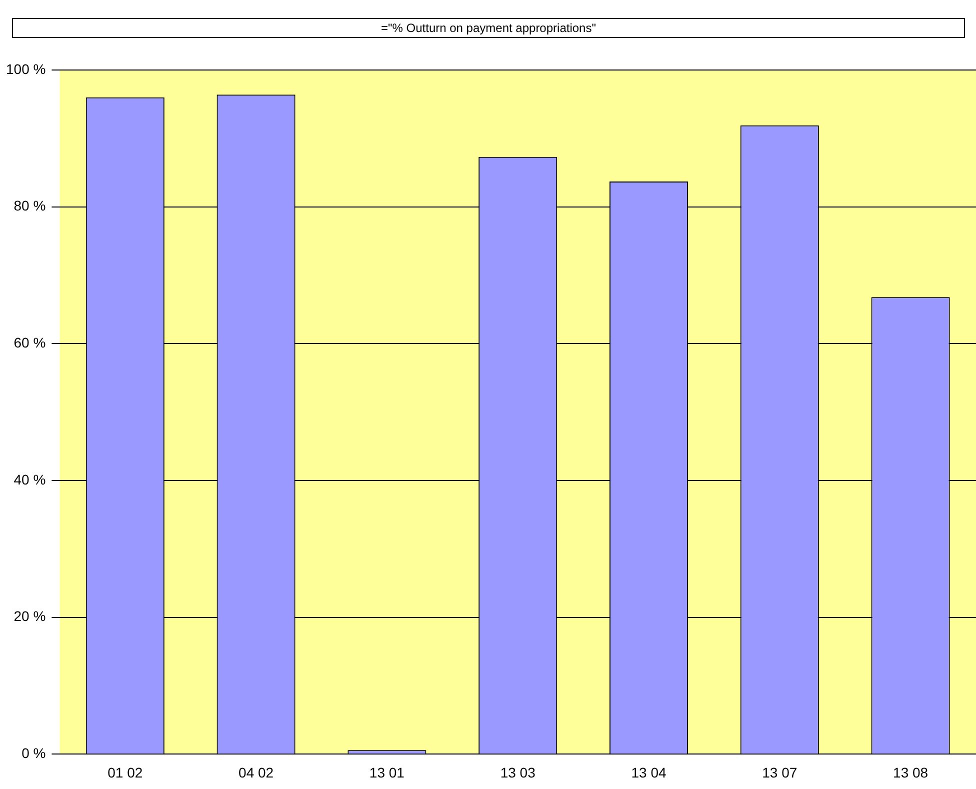 The image size is (976, 789). Describe the element at coordinates (488, 28) in the screenshot. I see `chart-title: ="% Outturn on payment appropriations"` at that location.